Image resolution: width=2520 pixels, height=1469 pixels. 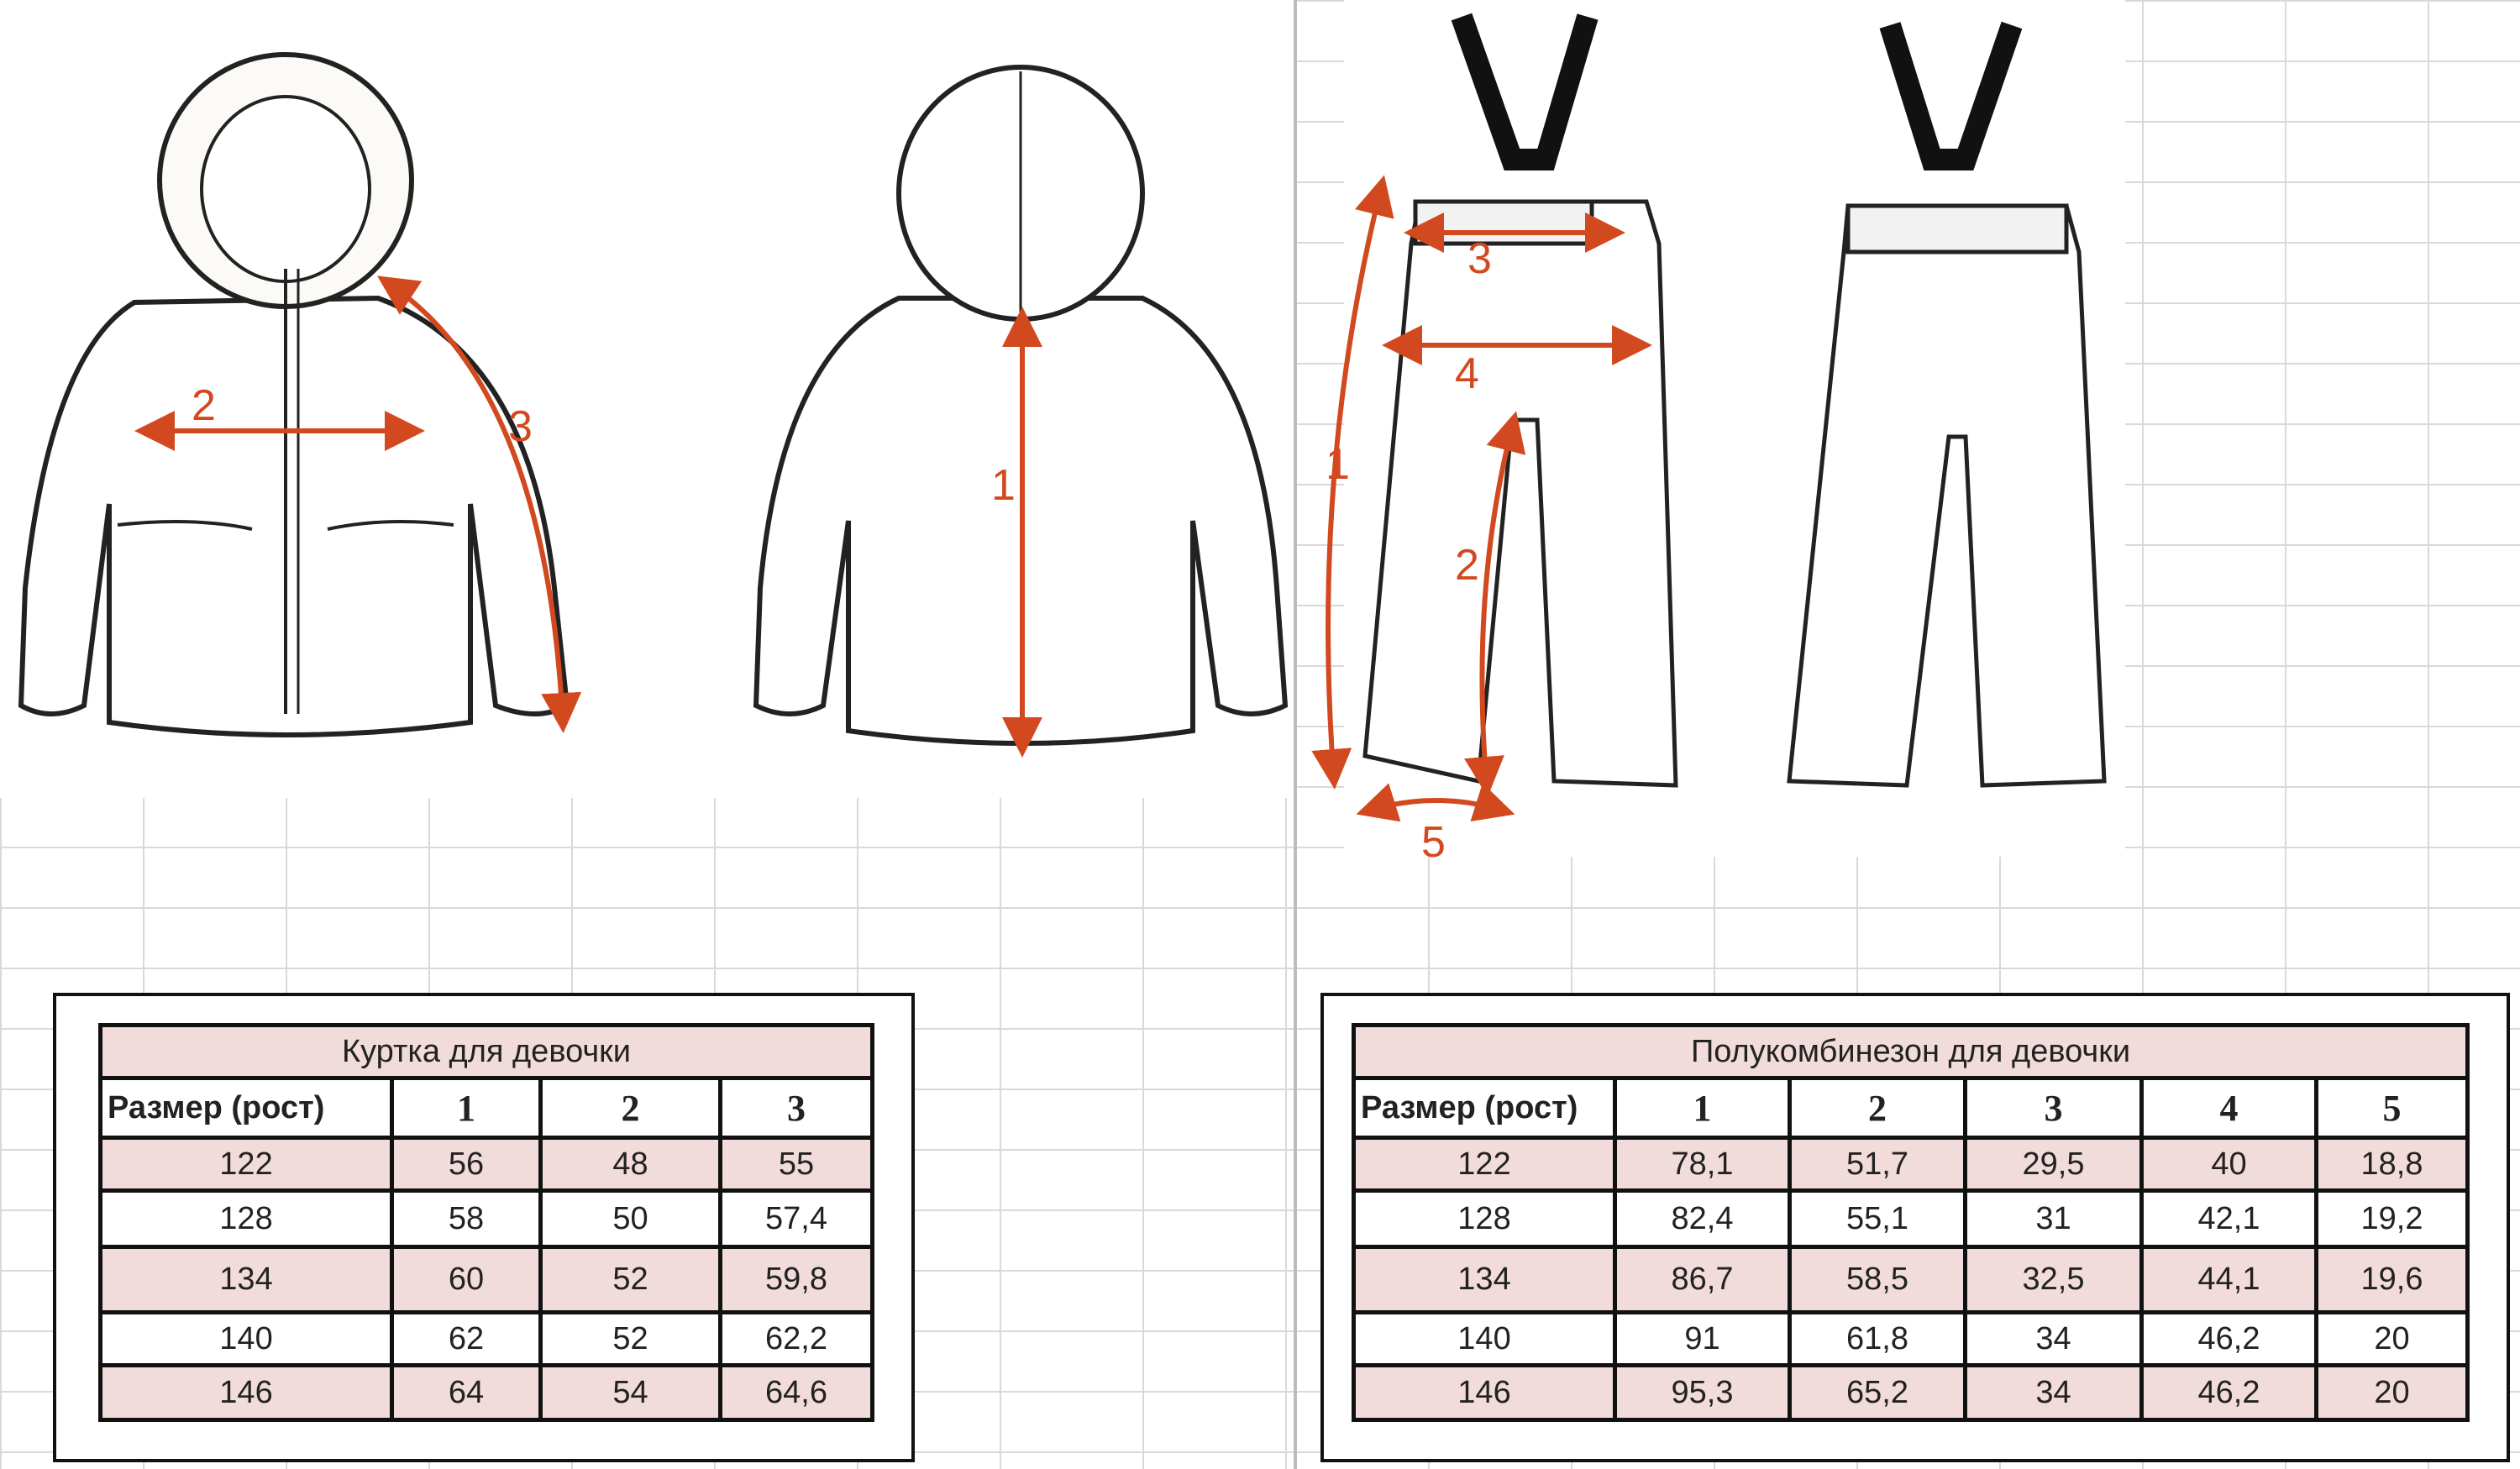 What do you see at coordinates (1520, 400) in the screenshot?
I see `pants-front-drawing` at bounding box center [1520, 400].